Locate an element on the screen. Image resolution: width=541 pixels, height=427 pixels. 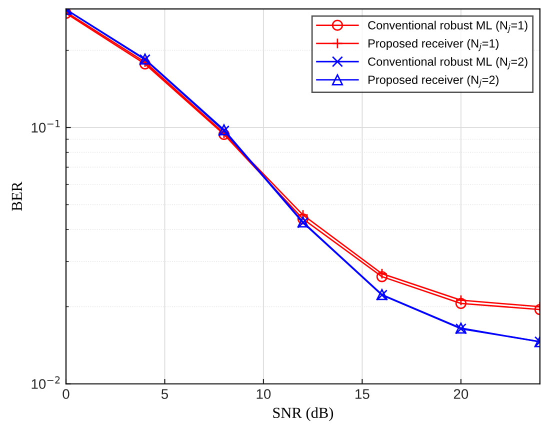
y-tick-label: 10$^{−2}$ is located at coordinates (46, 382).